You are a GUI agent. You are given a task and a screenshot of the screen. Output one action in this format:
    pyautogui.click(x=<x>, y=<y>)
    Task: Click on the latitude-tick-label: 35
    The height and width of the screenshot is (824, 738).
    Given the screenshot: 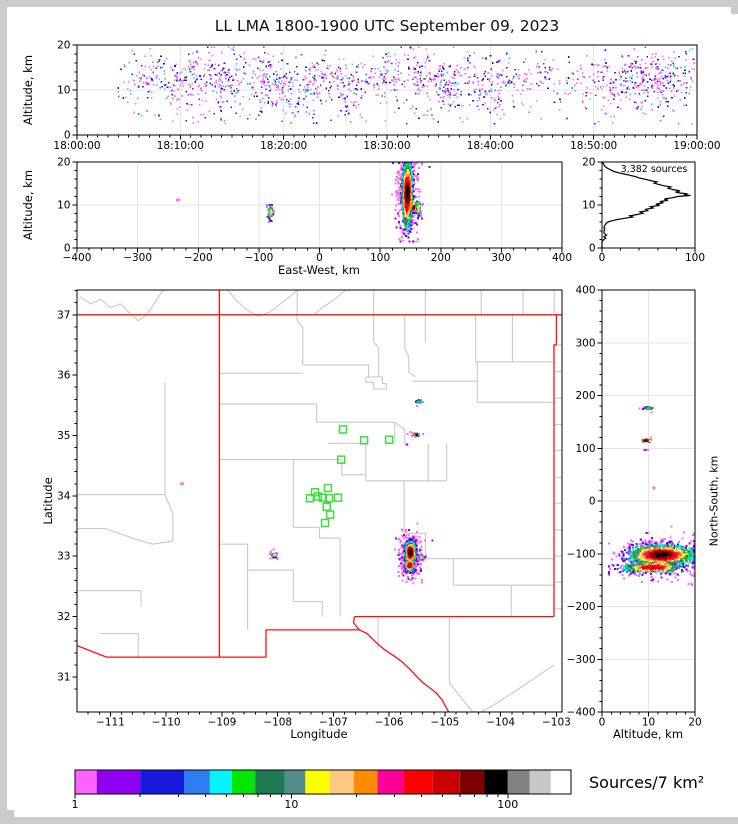 What is the action you would take?
    pyautogui.click(x=63, y=436)
    